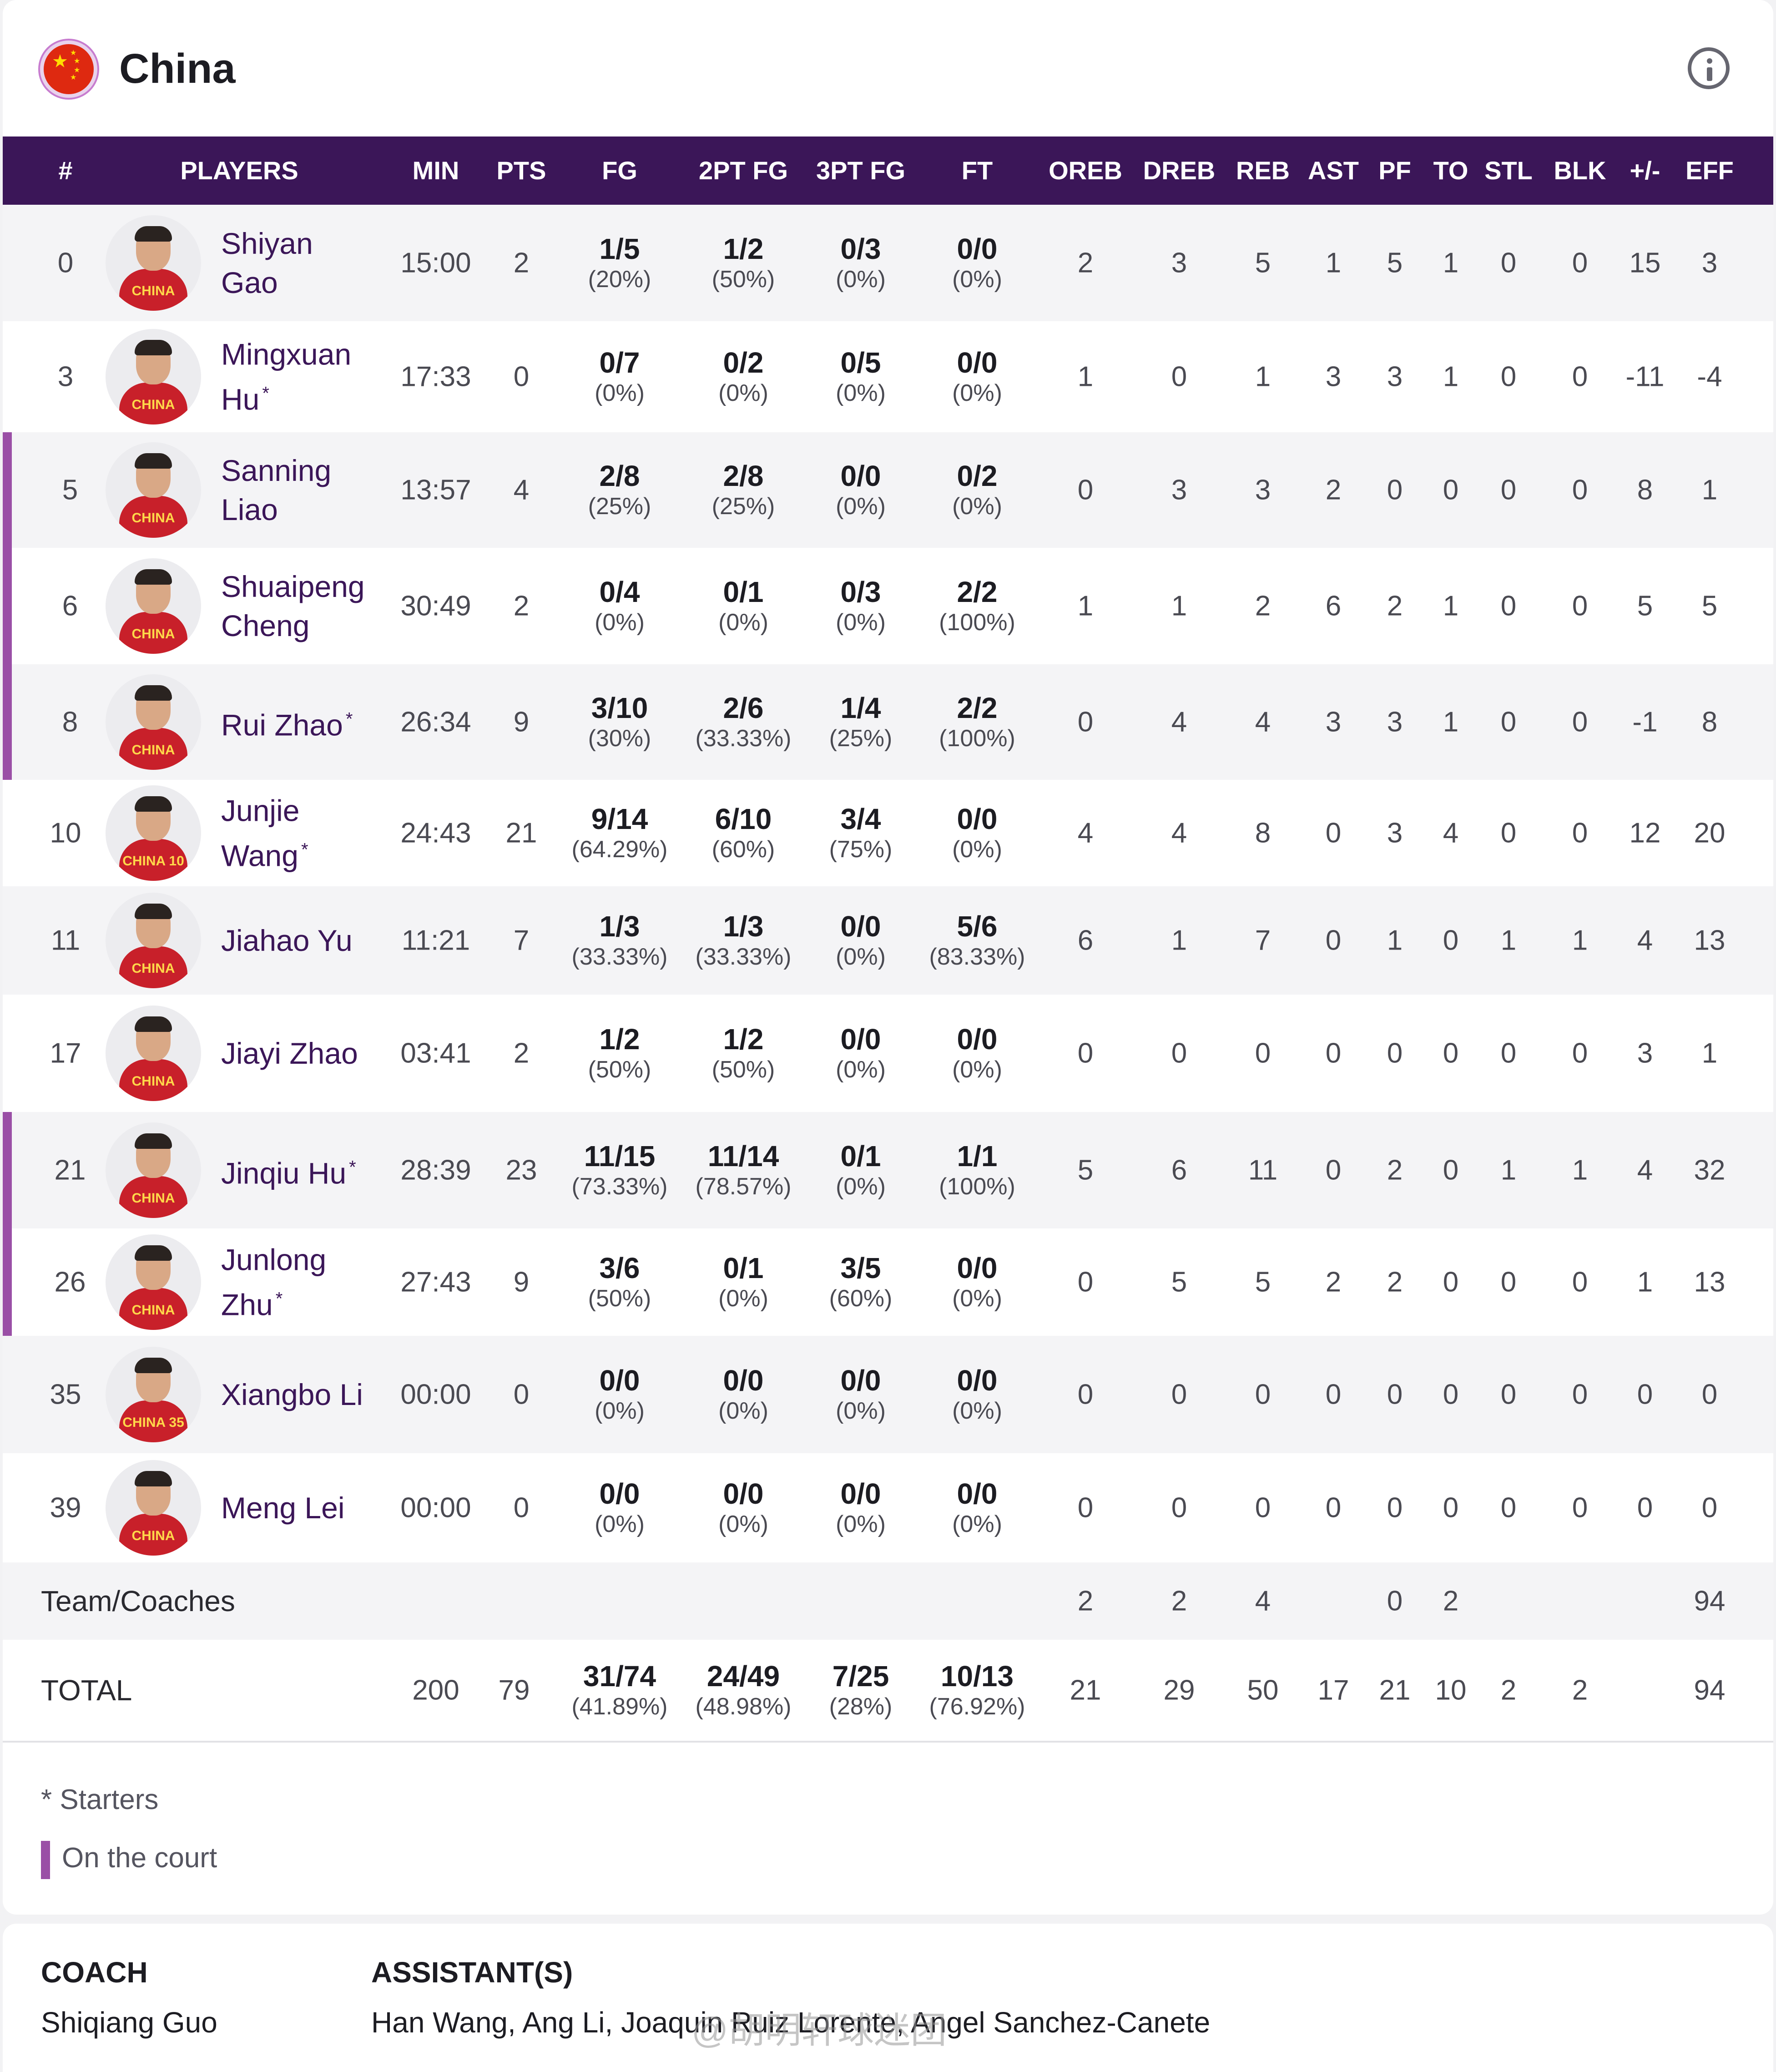 The width and height of the screenshot is (1776, 2072). What do you see at coordinates (977, 957) in the screenshot?
I see `free-throws-pct: (83.33%)` at bounding box center [977, 957].